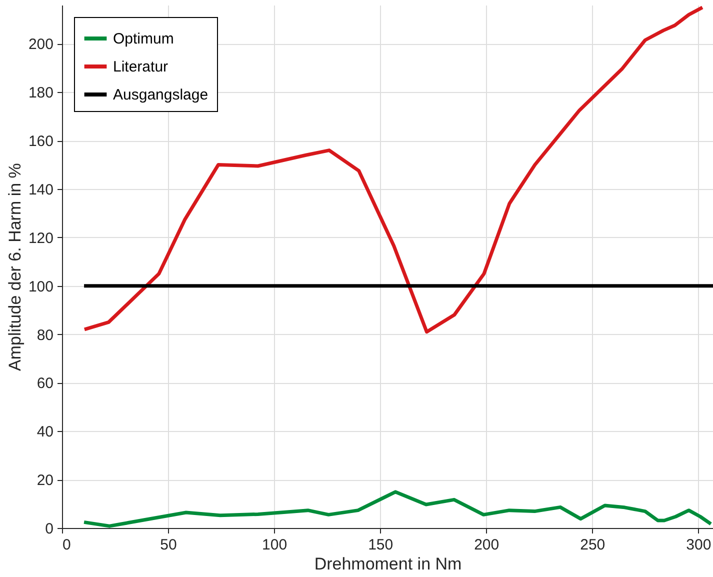 This screenshot has width=713, height=577. What do you see at coordinates (41, 141) in the screenshot?
I see `y-tick-label: 160` at bounding box center [41, 141].